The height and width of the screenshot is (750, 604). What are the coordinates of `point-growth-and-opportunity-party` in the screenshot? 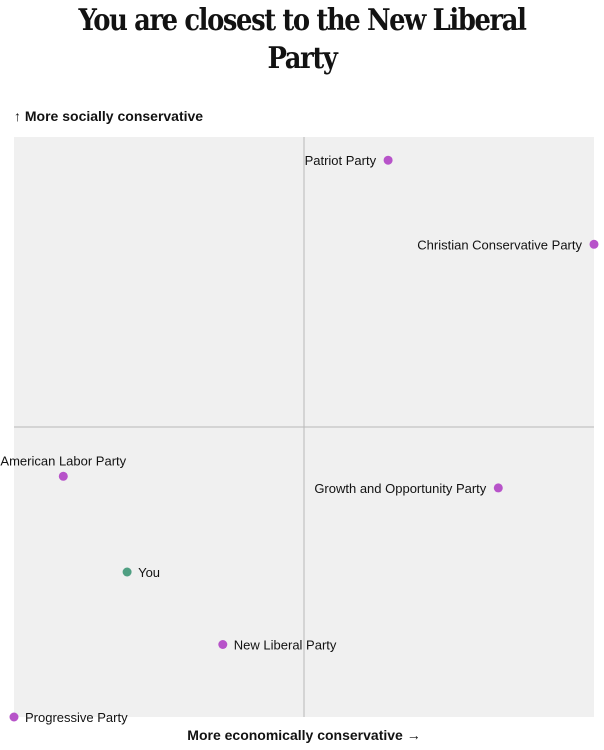 It's located at (498, 488).